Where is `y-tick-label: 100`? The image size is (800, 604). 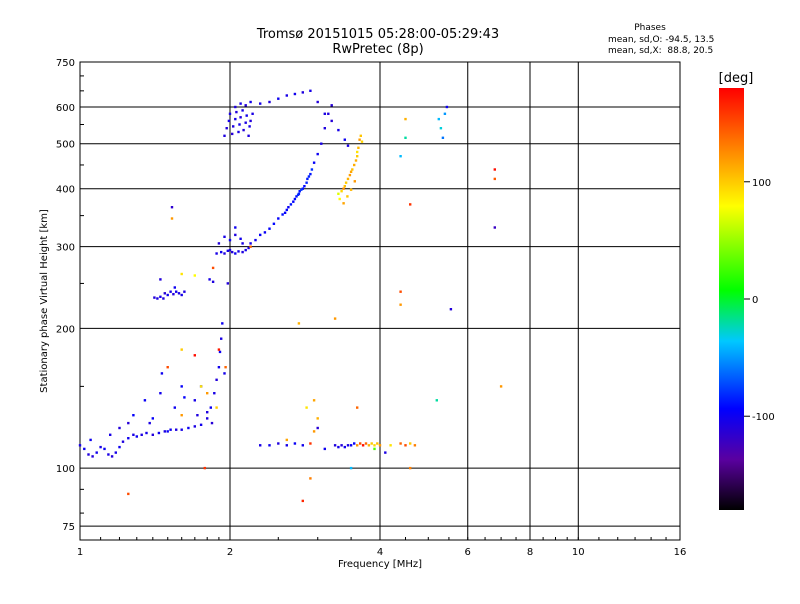
y-tick-label: 100 is located at coordinates (65, 469).